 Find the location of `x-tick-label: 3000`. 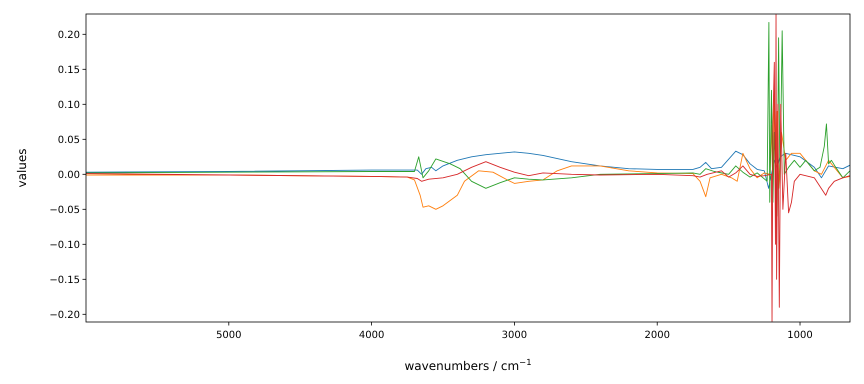

x-tick-label: 3000 is located at coordinates (515, 335).